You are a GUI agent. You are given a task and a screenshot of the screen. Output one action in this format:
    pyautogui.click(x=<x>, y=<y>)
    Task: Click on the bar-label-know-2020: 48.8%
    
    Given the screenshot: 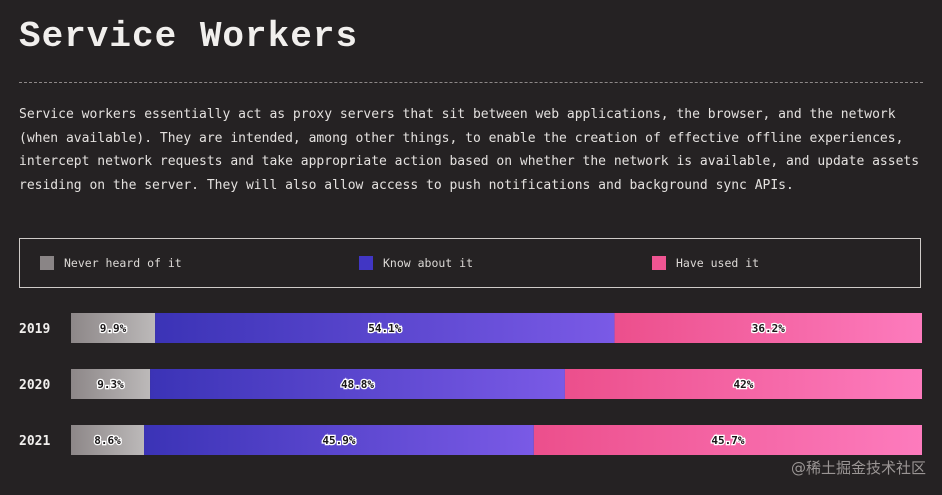 What is the action you would take?
    pyautogui.click(x=357, y=384)
    